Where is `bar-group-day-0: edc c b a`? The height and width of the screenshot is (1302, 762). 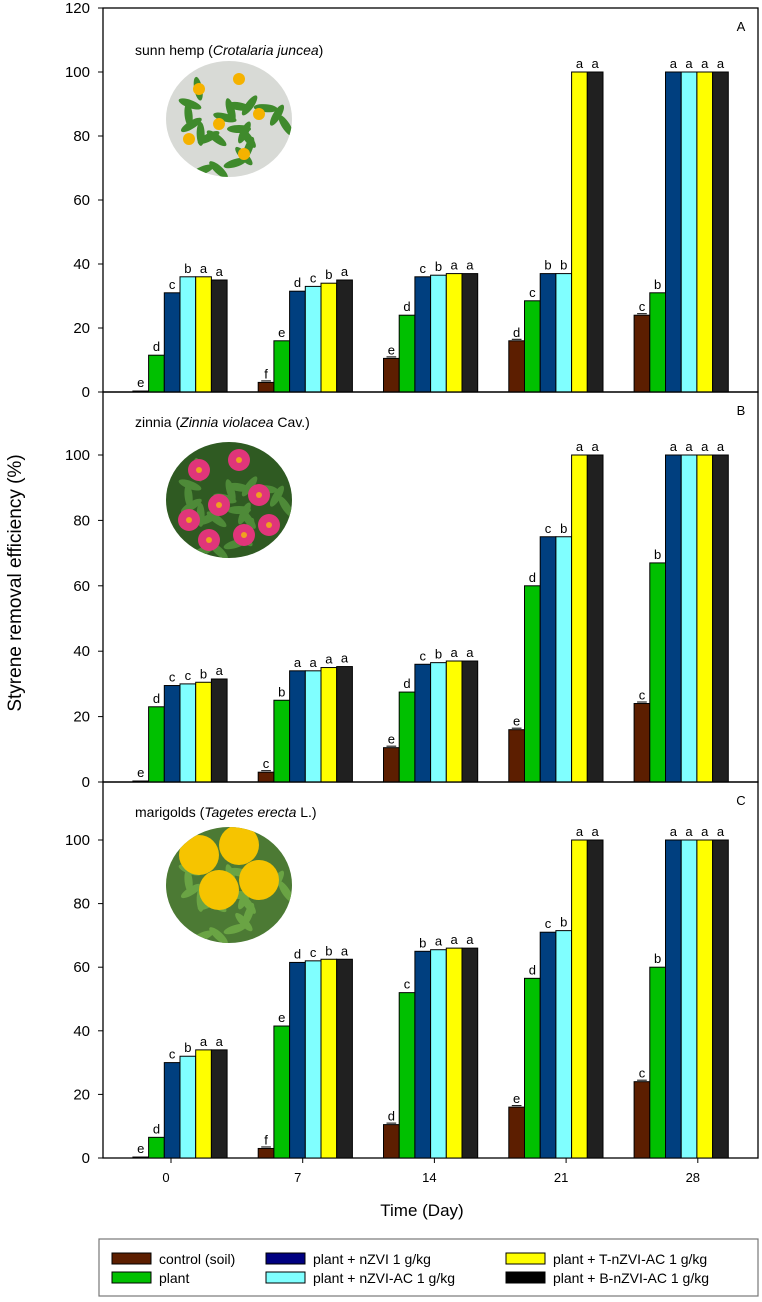
bar-group-day-0: edc c b a is located at coordinates (180, 723).